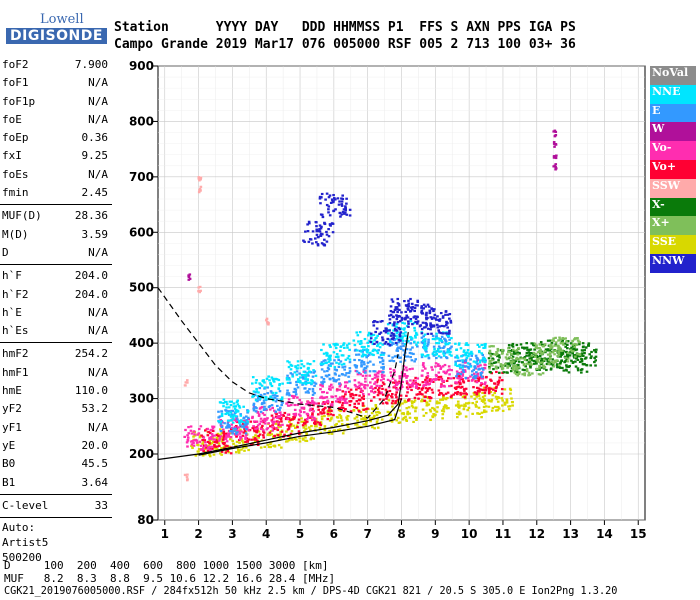  I want to click on param-name: h`F2, so click(15, 294).